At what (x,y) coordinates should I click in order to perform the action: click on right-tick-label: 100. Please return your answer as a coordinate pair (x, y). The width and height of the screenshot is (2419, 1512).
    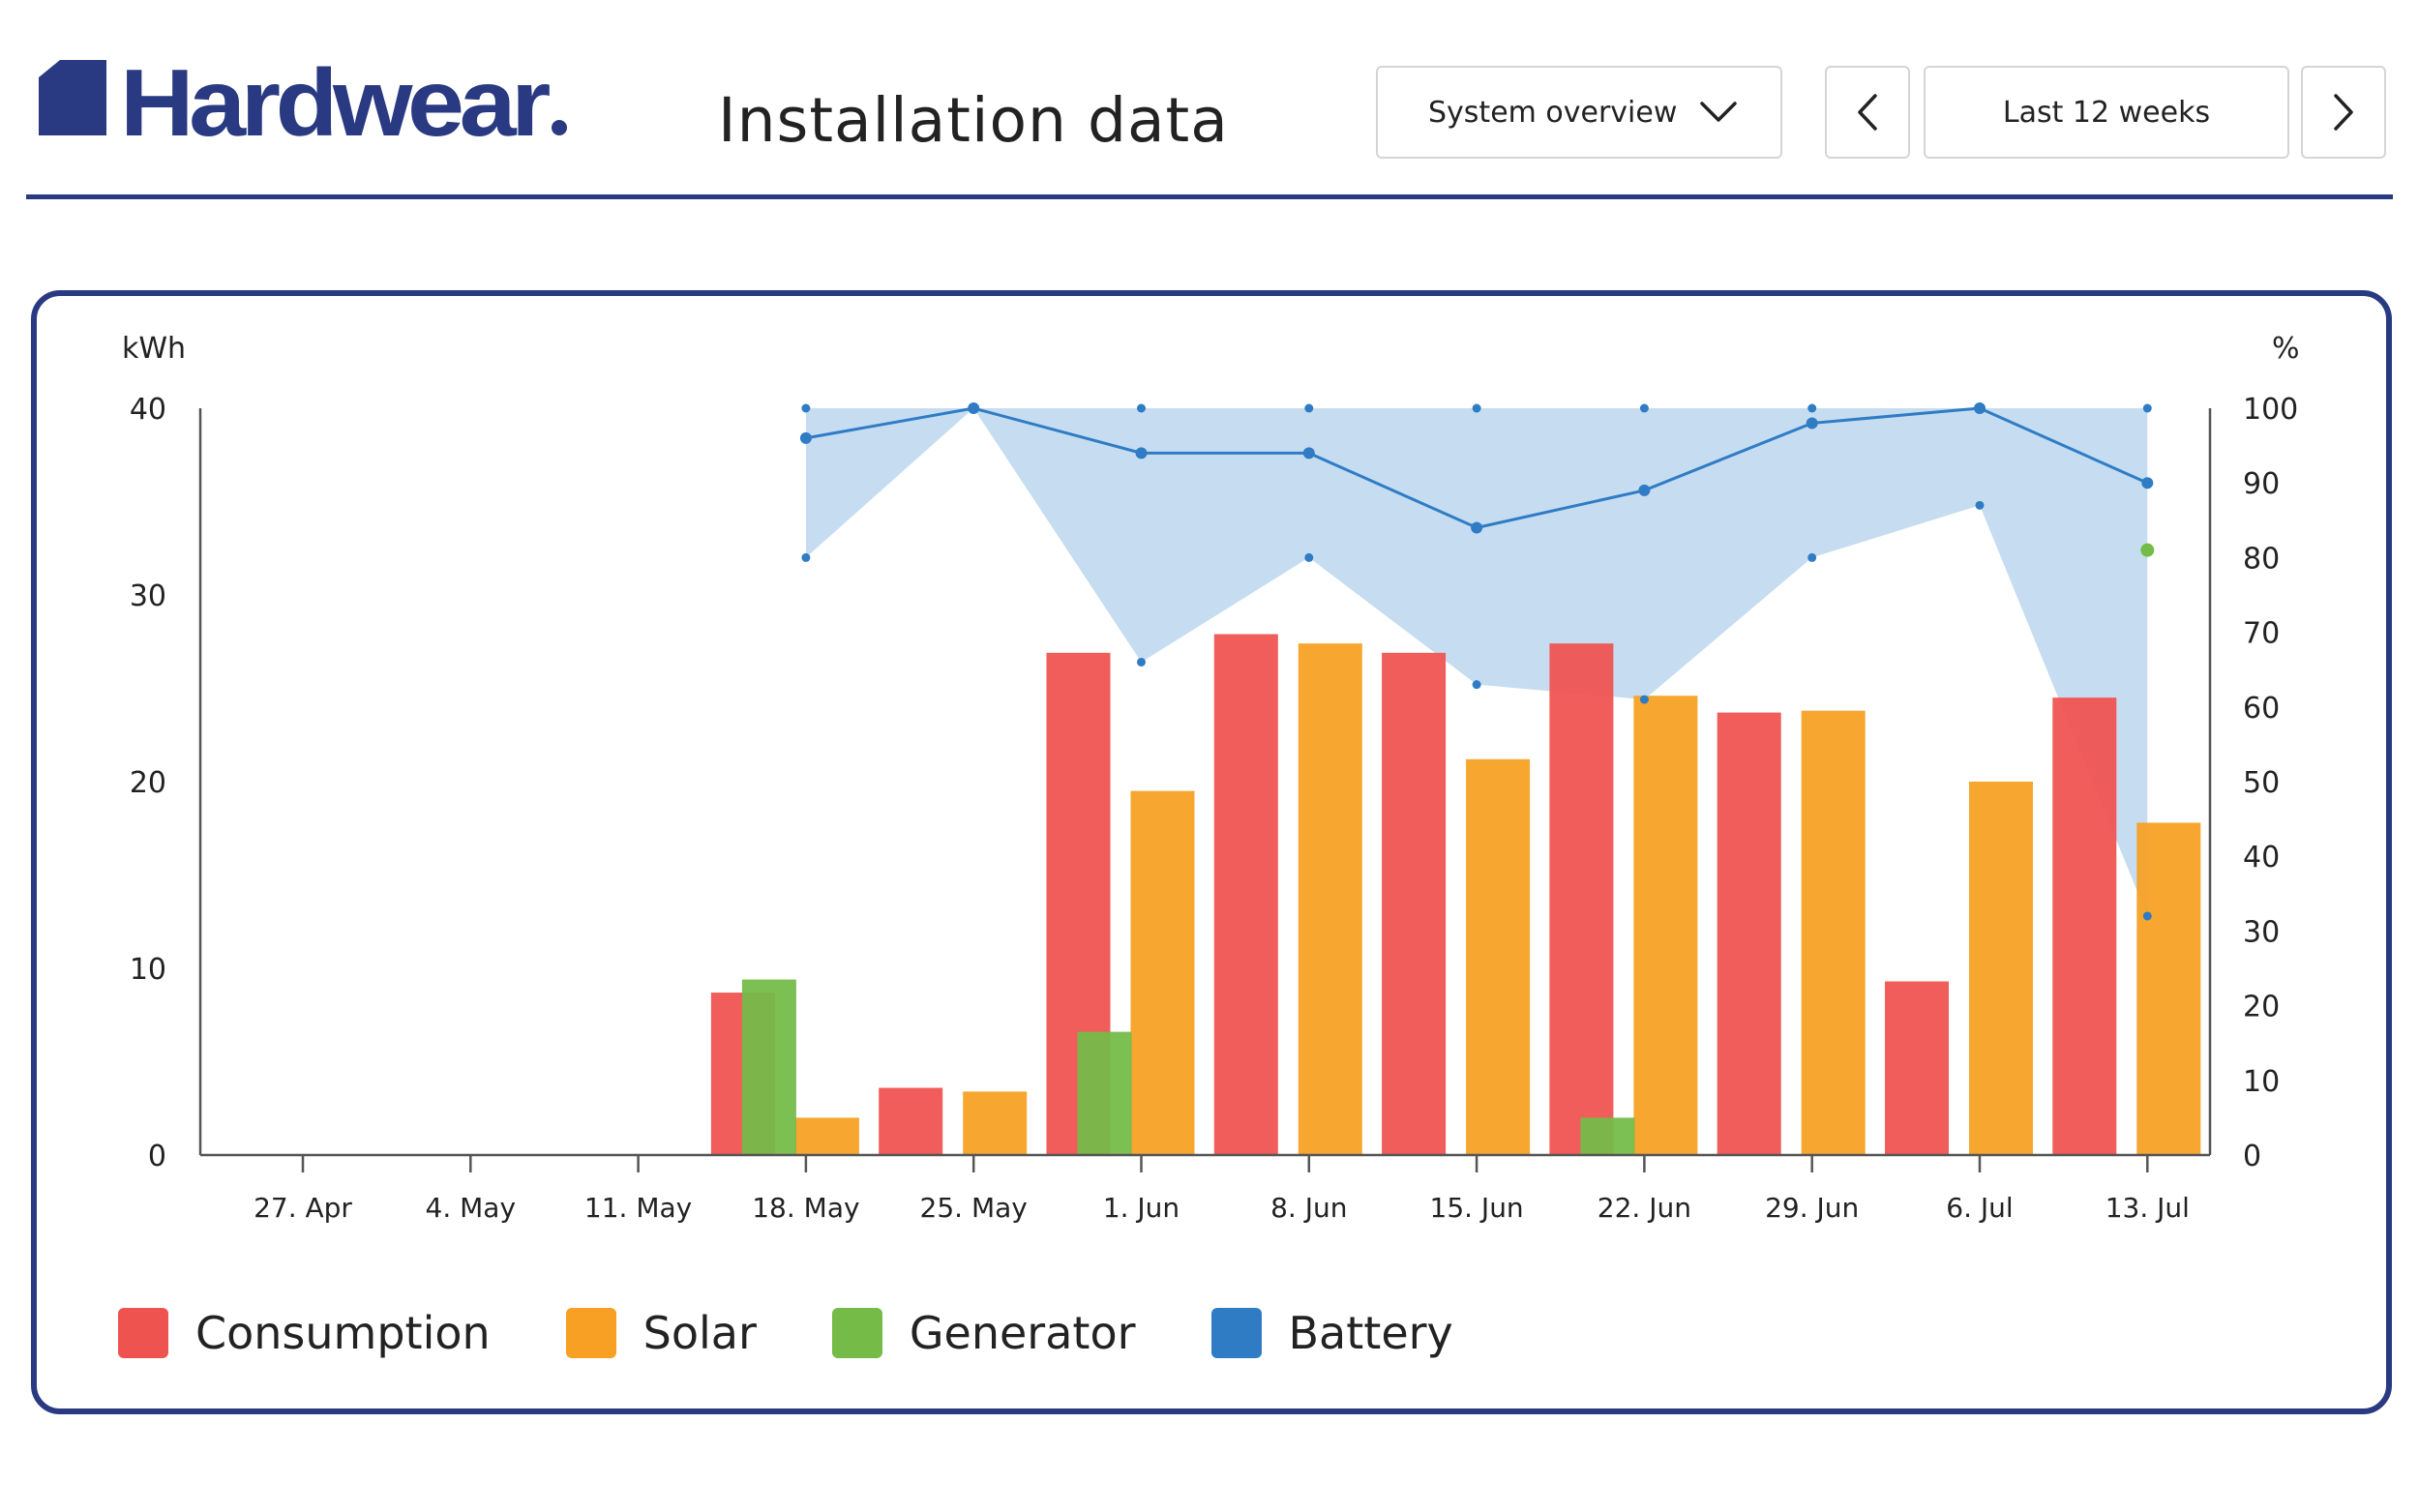
    Looking at the image, I should click on (2271, 410).